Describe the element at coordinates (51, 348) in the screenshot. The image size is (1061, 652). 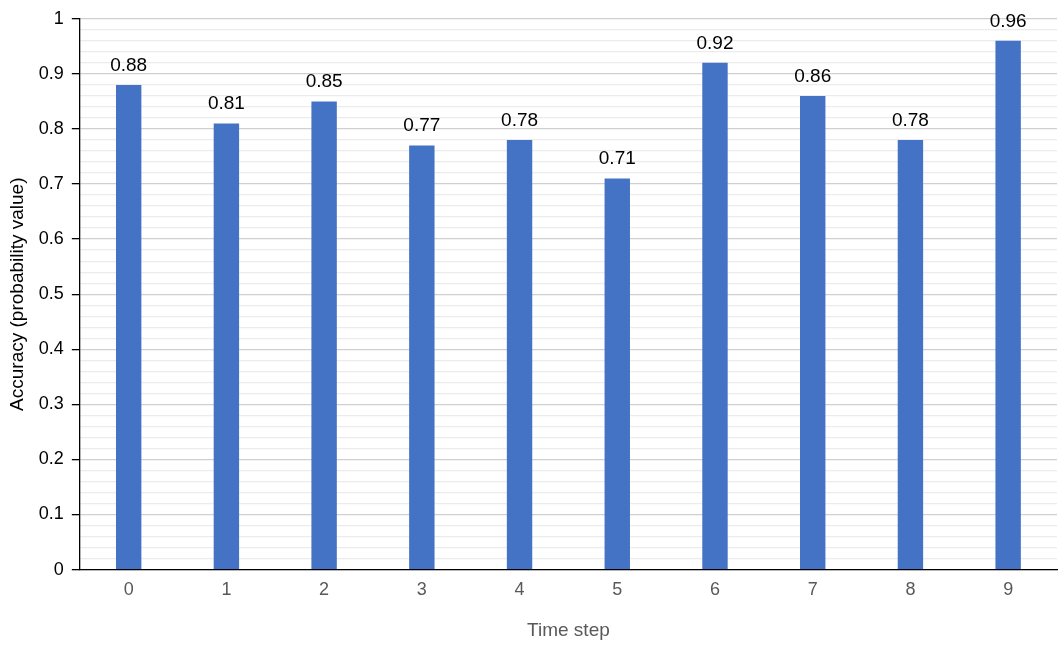
I see `y-tick-label: 0.4` at that location.